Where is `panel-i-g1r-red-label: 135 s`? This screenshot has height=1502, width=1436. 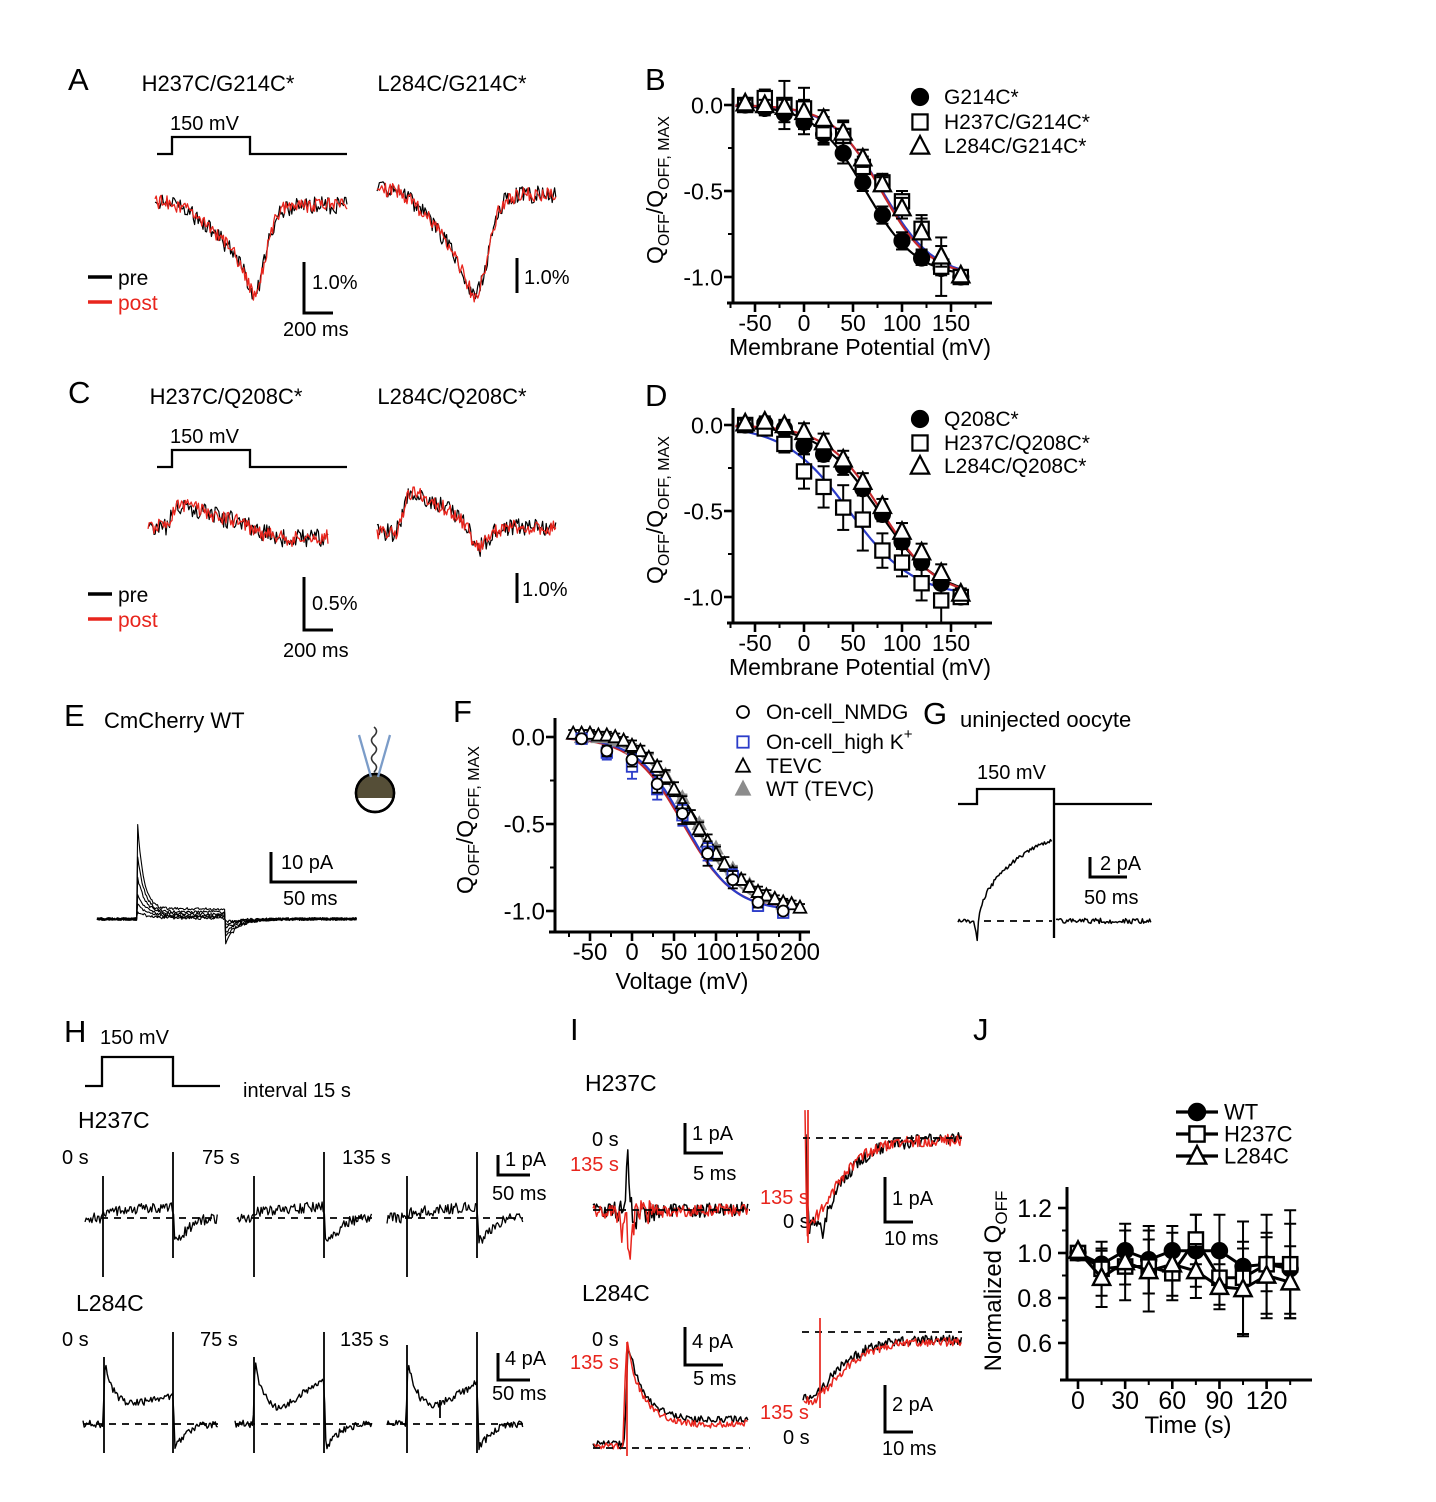 panel-i-g1r-red-label: 135 s is located at coordinates (784, 1198).